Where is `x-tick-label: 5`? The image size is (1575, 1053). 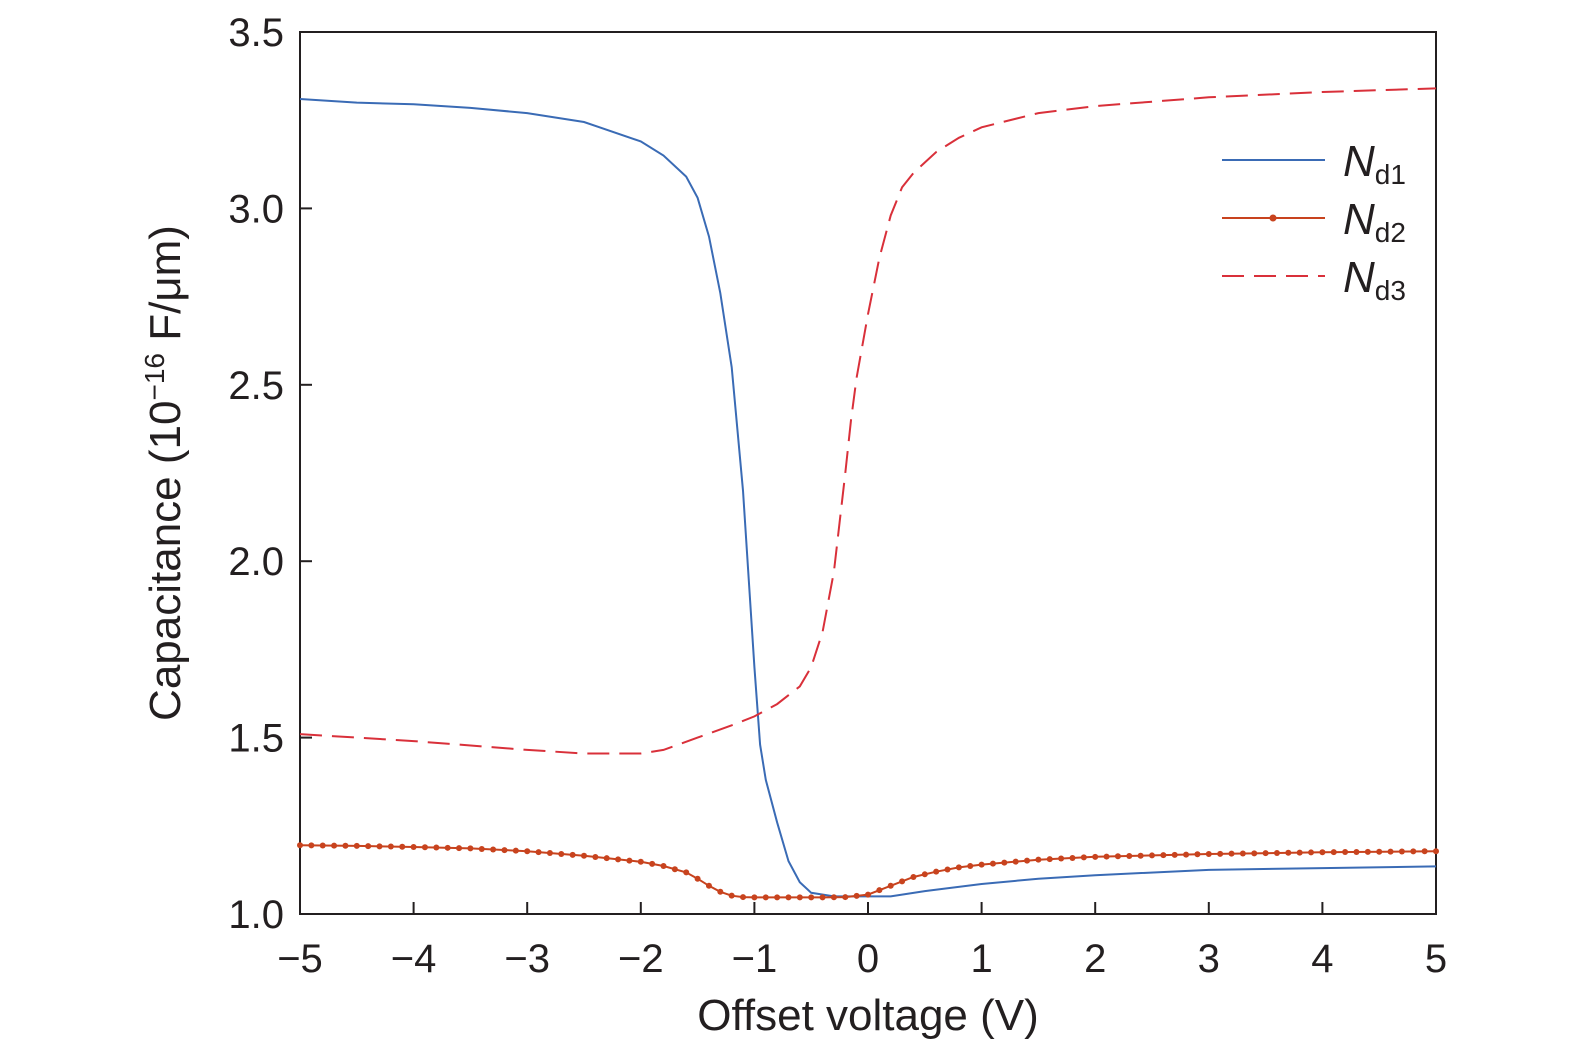
x-tick-label: 5 is located at coordinates (1436, 959).